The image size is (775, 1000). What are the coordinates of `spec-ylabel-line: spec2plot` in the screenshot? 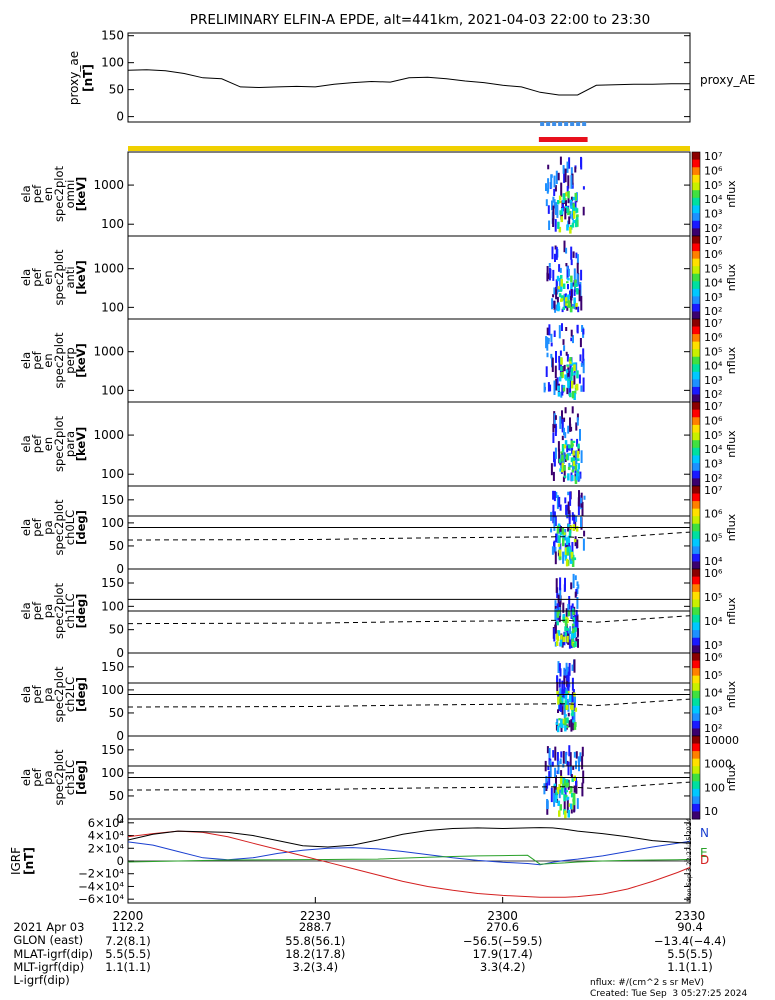 It's located at (59, 694).